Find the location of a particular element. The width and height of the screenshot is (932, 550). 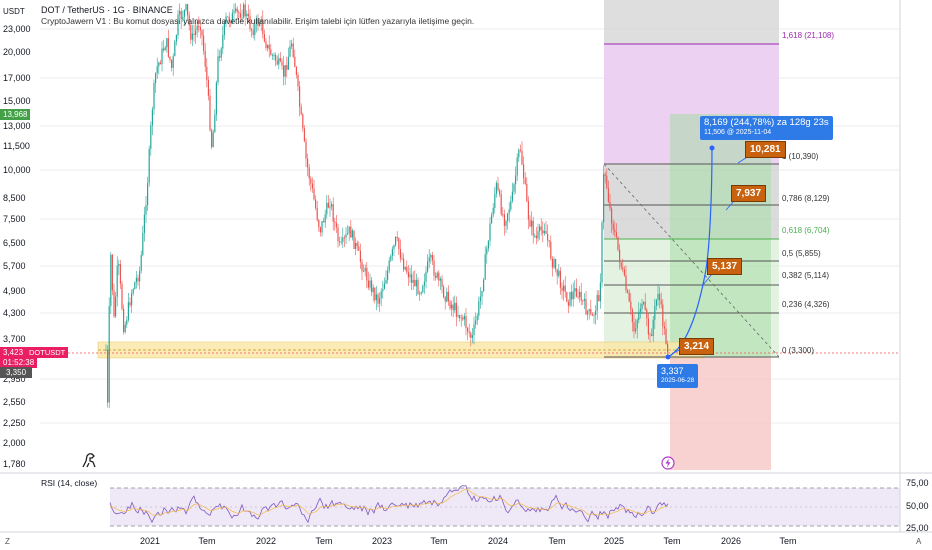

target-badge: 5,137 is located at coordinates (725, 266).